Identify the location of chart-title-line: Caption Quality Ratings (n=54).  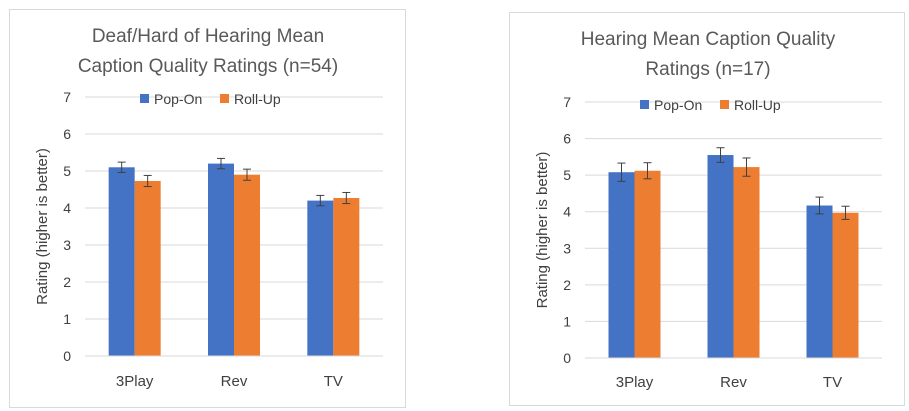
(208, 66).